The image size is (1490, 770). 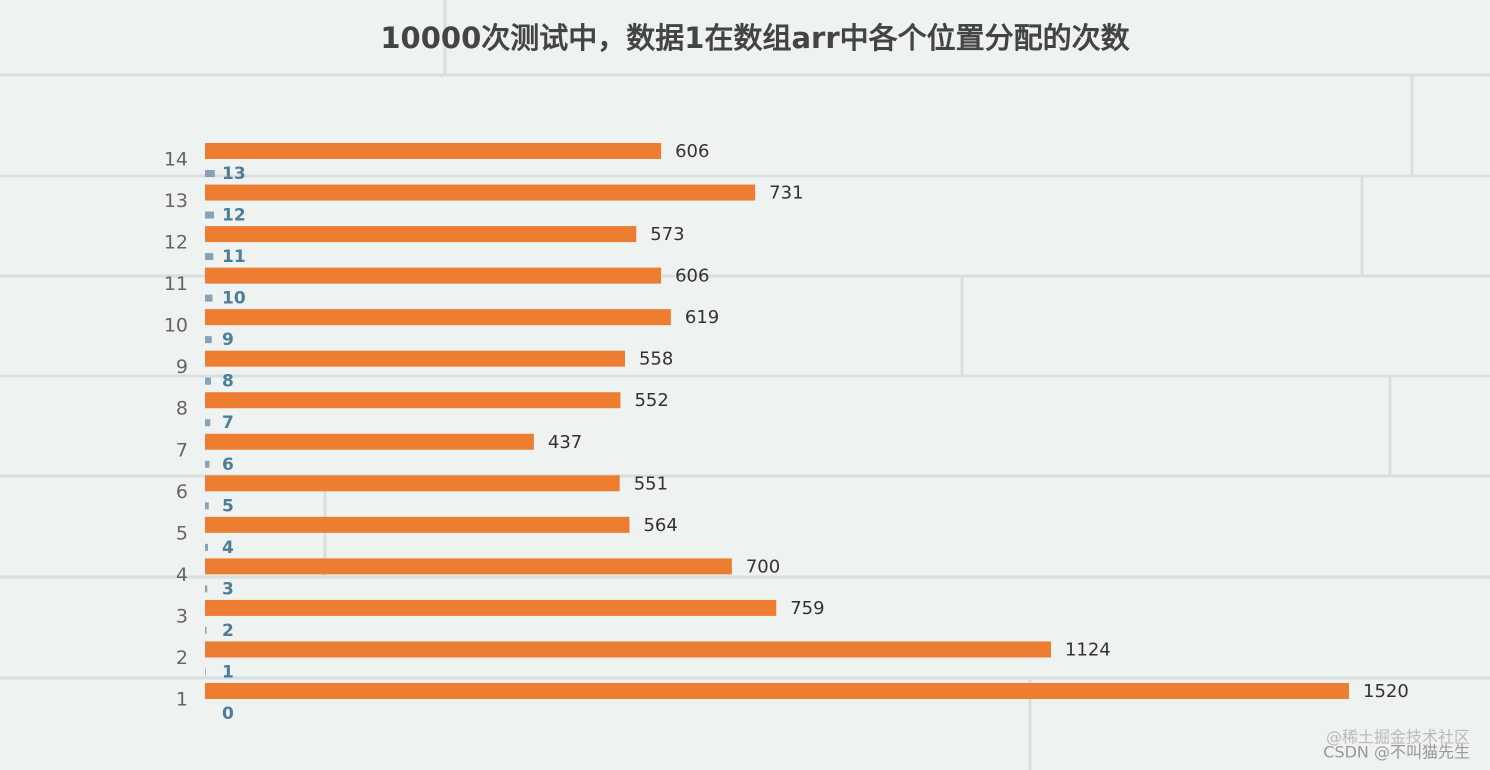 What do you see at coordinates (656, 359) in the screenshot?
I see `data-label: 558` at bounding box center [656, 359].